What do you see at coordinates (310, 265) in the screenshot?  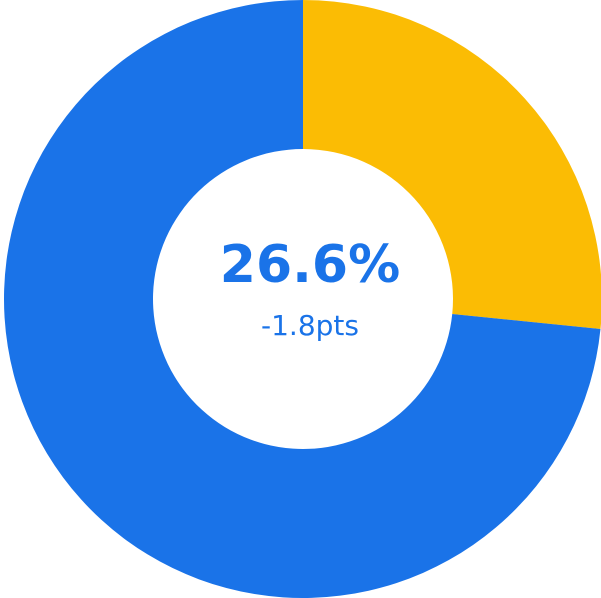 I see `center-value: 26.6%` at bounding box center [310, 265].